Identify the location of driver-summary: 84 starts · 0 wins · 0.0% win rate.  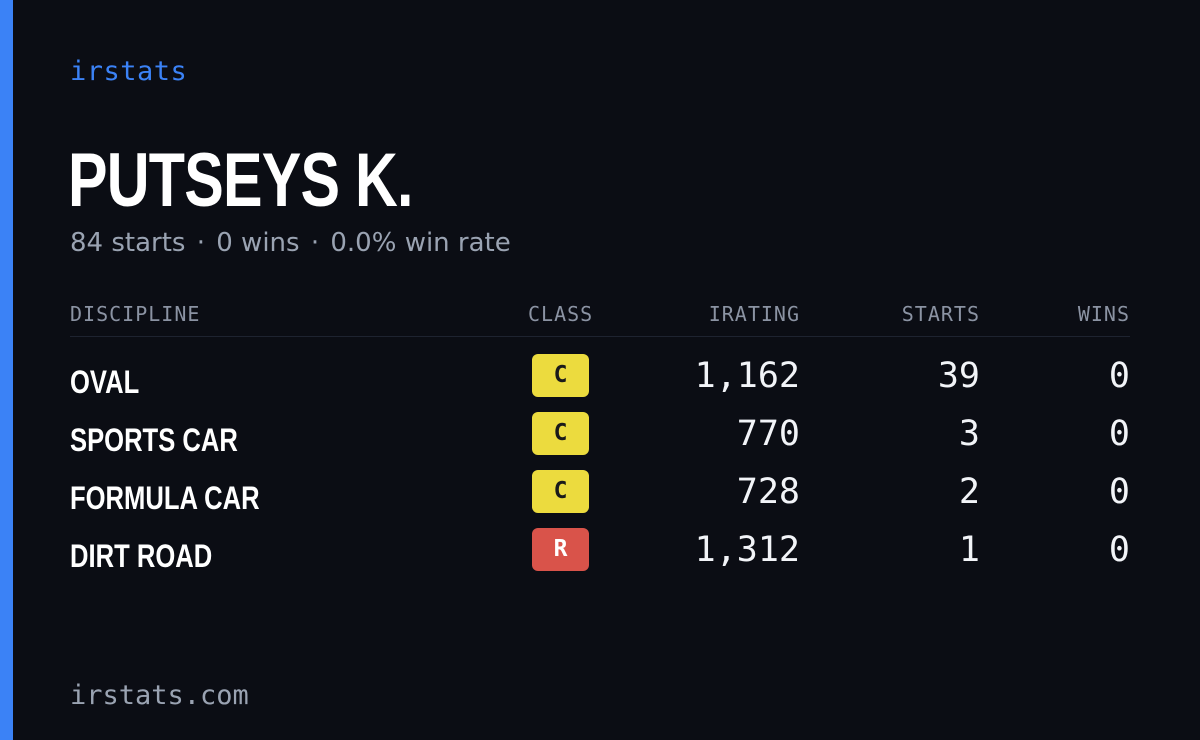
(290, 243).